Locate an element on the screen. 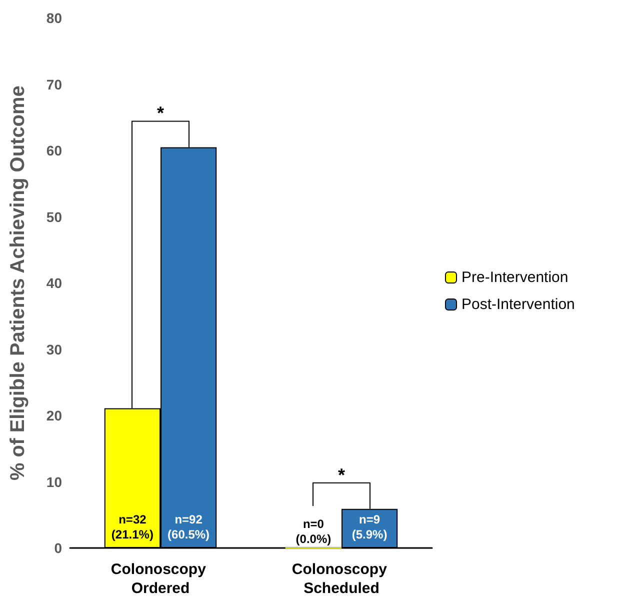 Image resolution: width=617 pixels, height=599 pixels. data-label: n=0 (0.0%) is located at coordinates (314, 531).